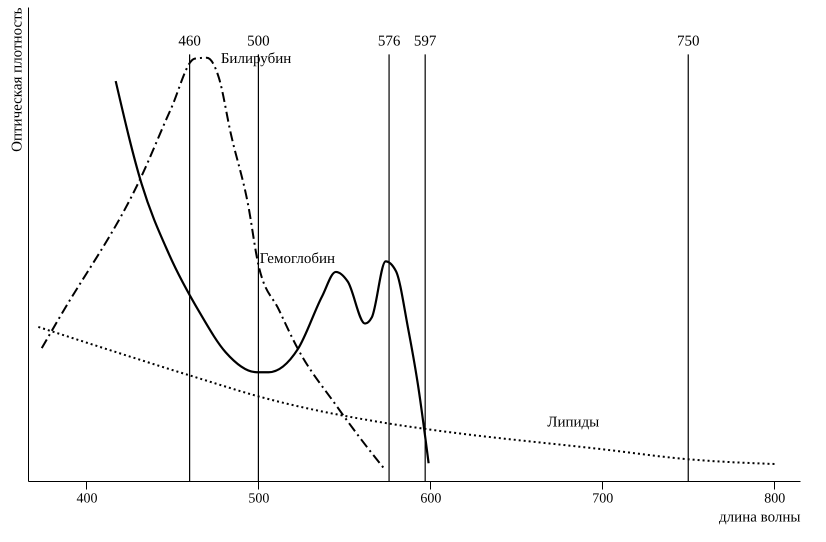  What do you see at coordinates (189, 41) in the screenshot?
I see `ref-line-label: 460` at bounding box center [189, 41].